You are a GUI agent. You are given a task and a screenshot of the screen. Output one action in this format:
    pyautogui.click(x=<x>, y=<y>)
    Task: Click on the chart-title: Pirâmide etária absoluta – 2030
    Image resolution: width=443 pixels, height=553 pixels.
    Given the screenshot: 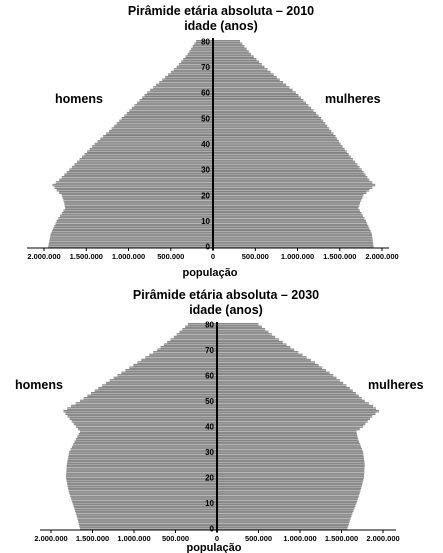 What is the action you would take?
    pyautogui.click(x=226, y=295)
    